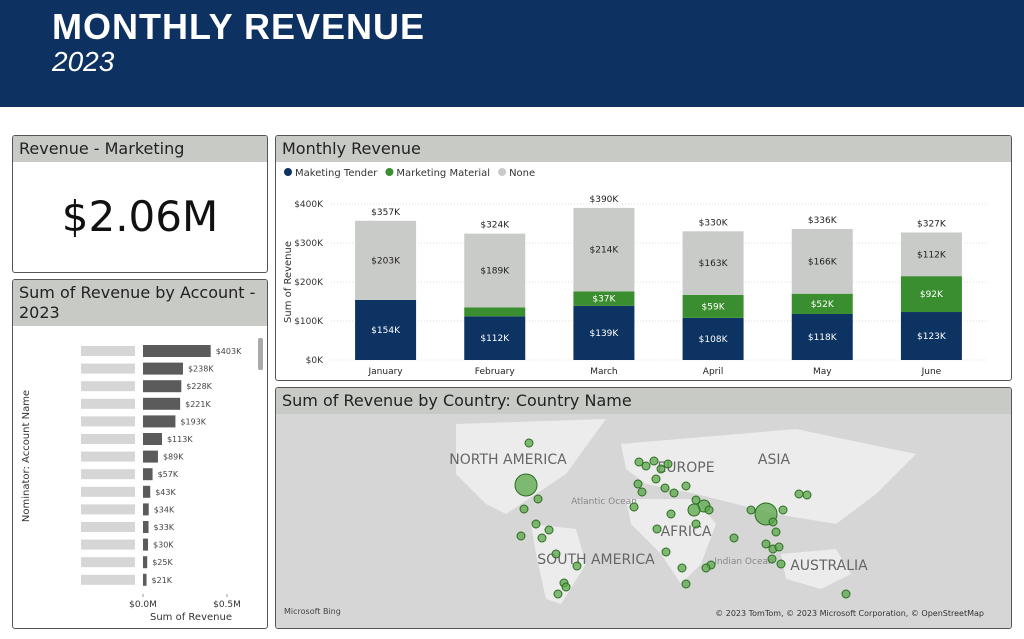  What do you see at coordinates (288, 282) in the screenshot?
I see `y-axis-title: Sum of Revenue` at bounding box center [288, 282].